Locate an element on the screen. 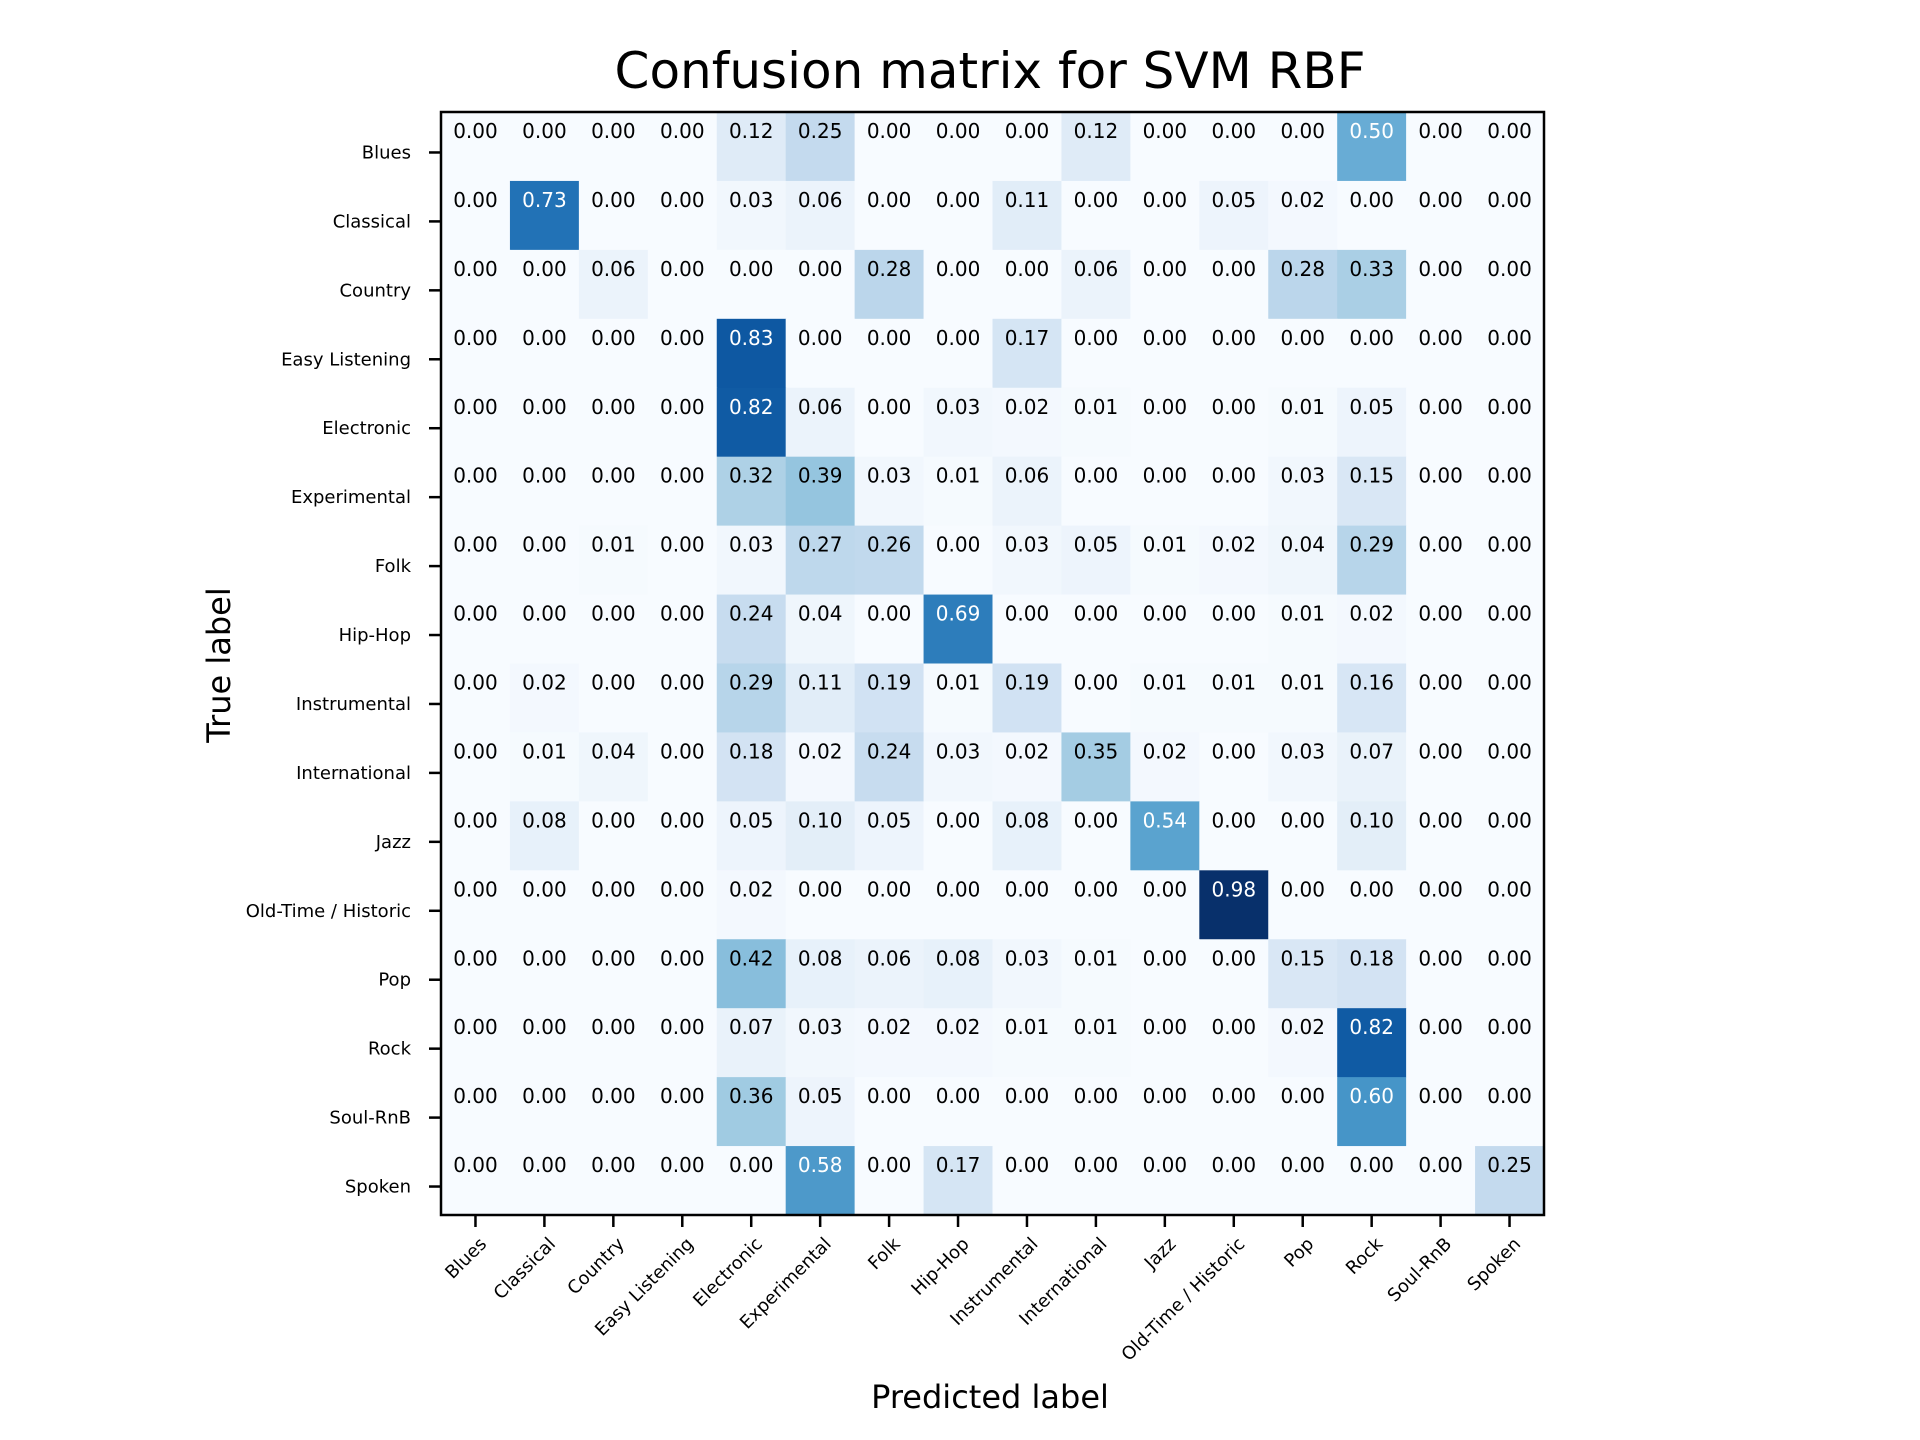  cell-value-label: 0.35 is located at coordinates (1096, 751).